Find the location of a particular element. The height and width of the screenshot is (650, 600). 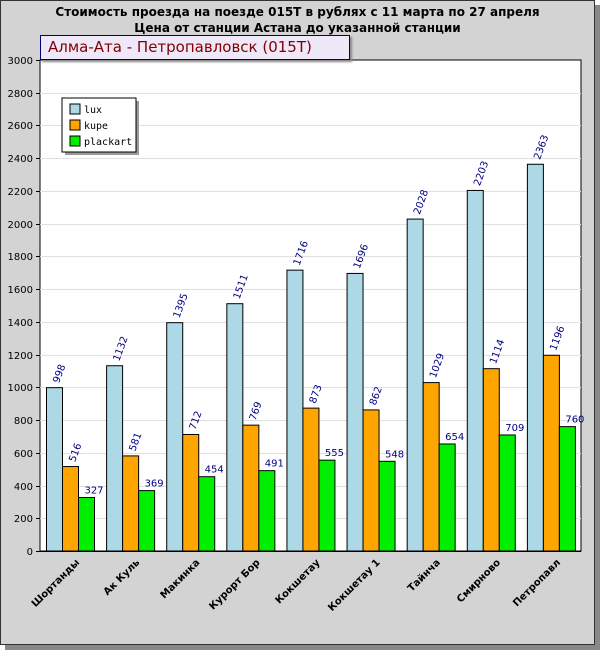

y-tick-label: 800 is located at coordinates (23, 421).